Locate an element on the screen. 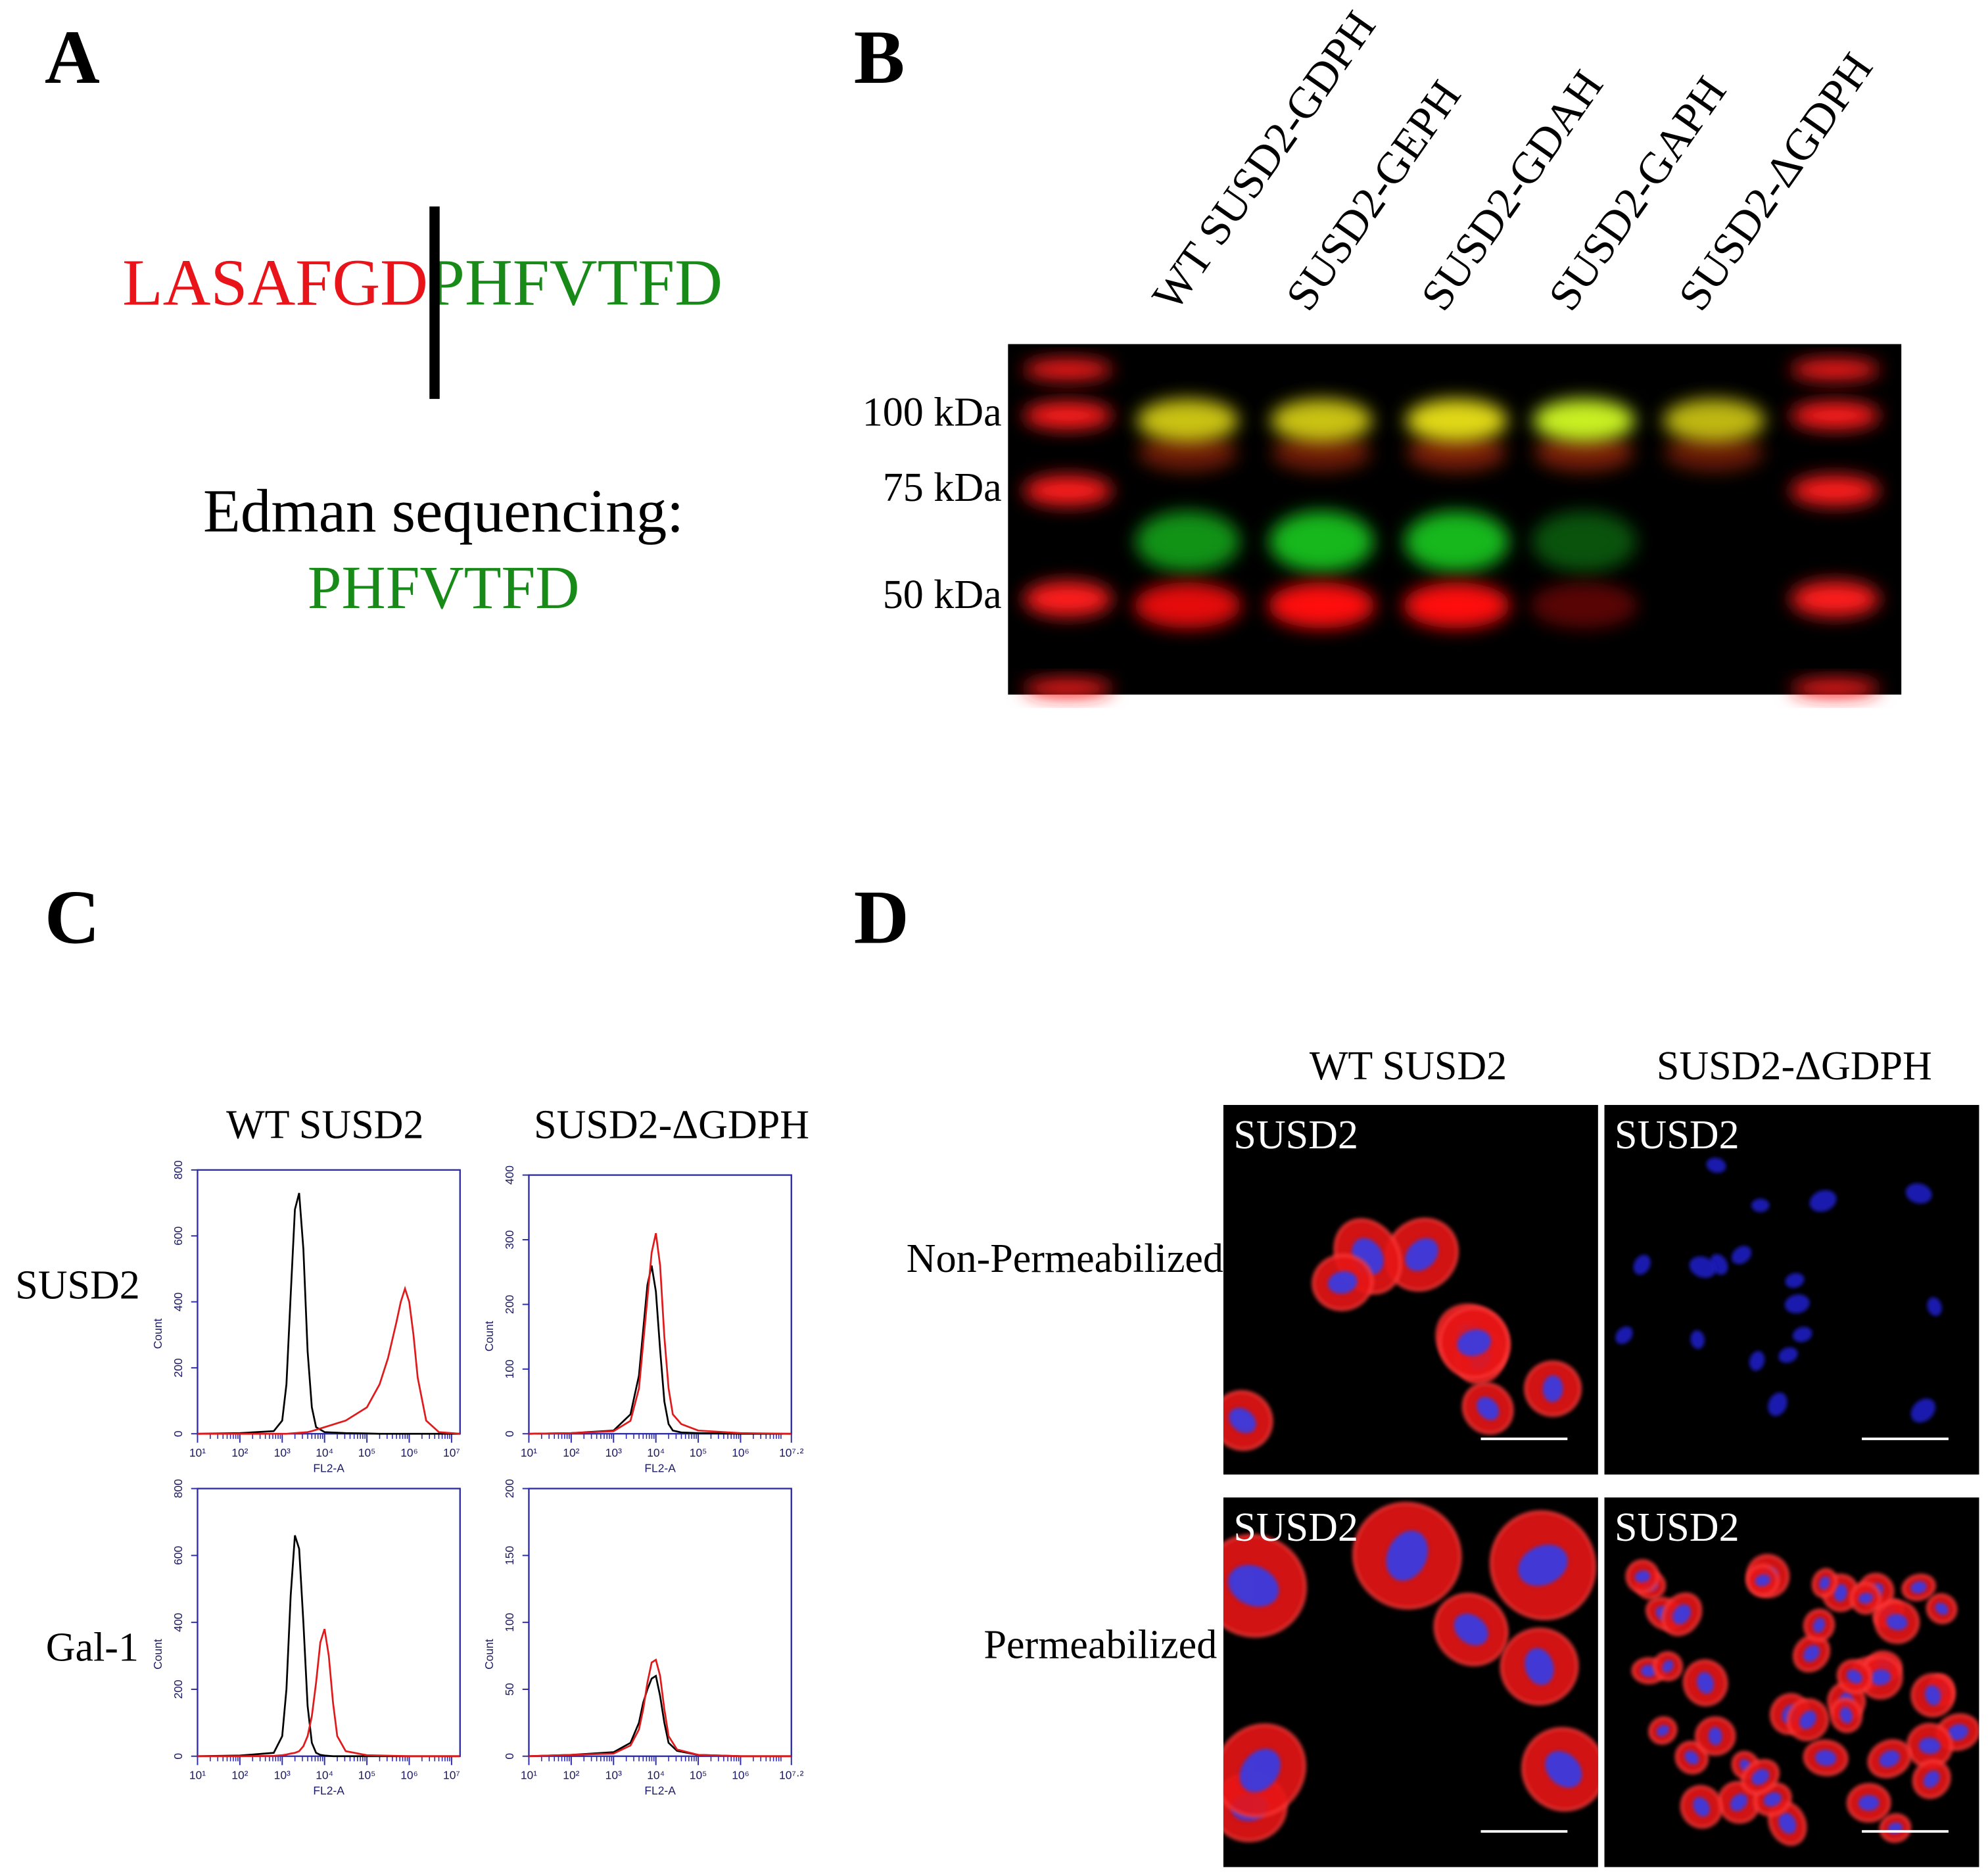  y-tick-label: 800 is located at coordinates (179, 1488).